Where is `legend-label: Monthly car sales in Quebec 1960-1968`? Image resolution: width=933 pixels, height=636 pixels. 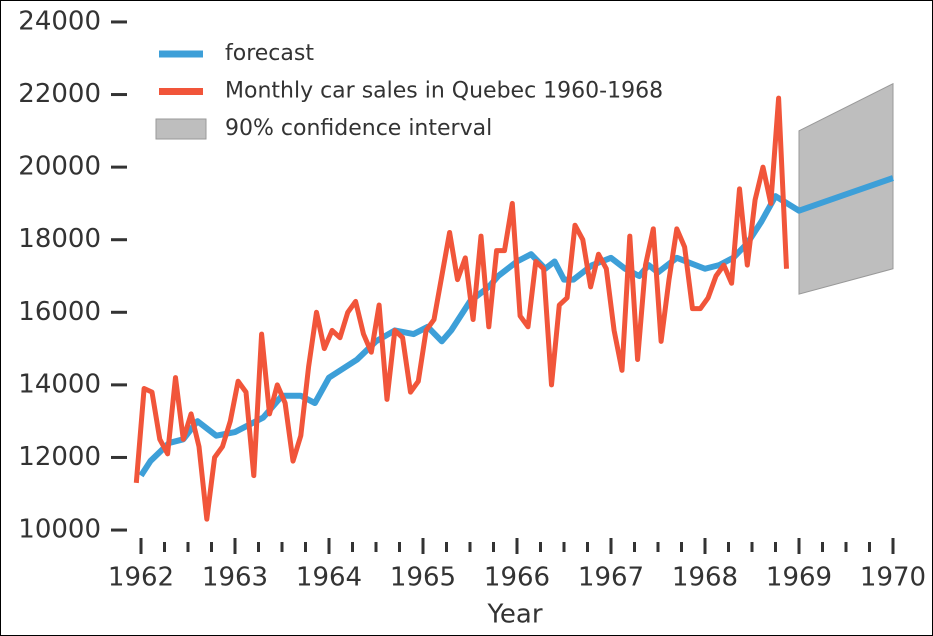
legend-label: Monthly car sales in Quebec 1960-1968 is located at coordinates (444, 91).